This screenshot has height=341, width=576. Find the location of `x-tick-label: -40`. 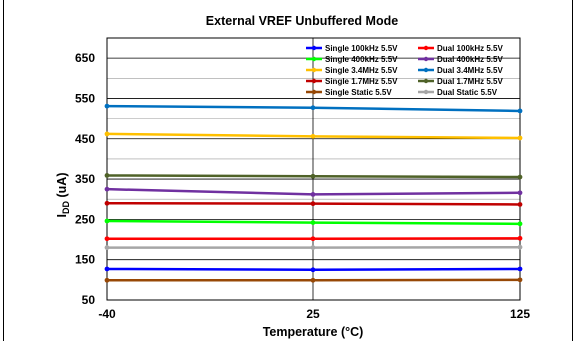

x-tick-label: -40 is located at coordinates (107, 314).